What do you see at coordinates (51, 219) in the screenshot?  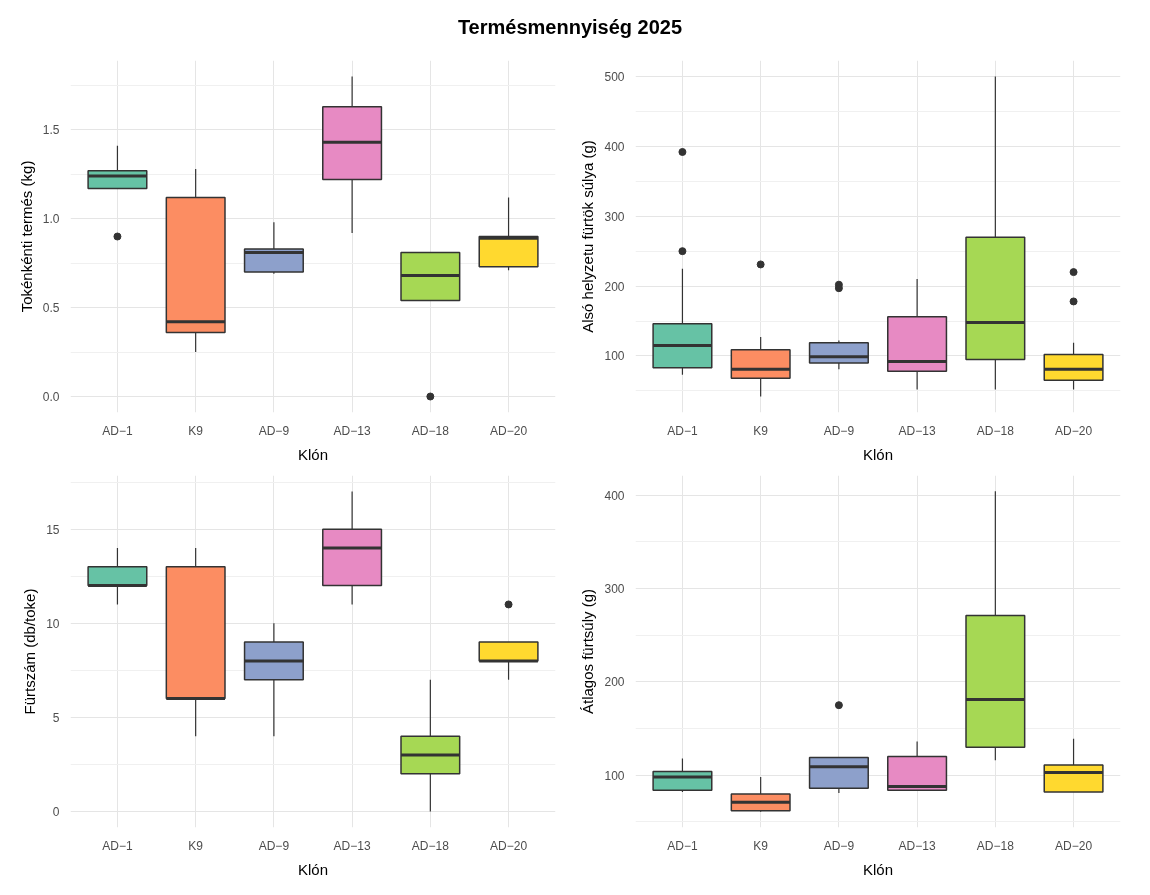 I see `y-tick-label: 1.0` at bounding box center [51, 219].